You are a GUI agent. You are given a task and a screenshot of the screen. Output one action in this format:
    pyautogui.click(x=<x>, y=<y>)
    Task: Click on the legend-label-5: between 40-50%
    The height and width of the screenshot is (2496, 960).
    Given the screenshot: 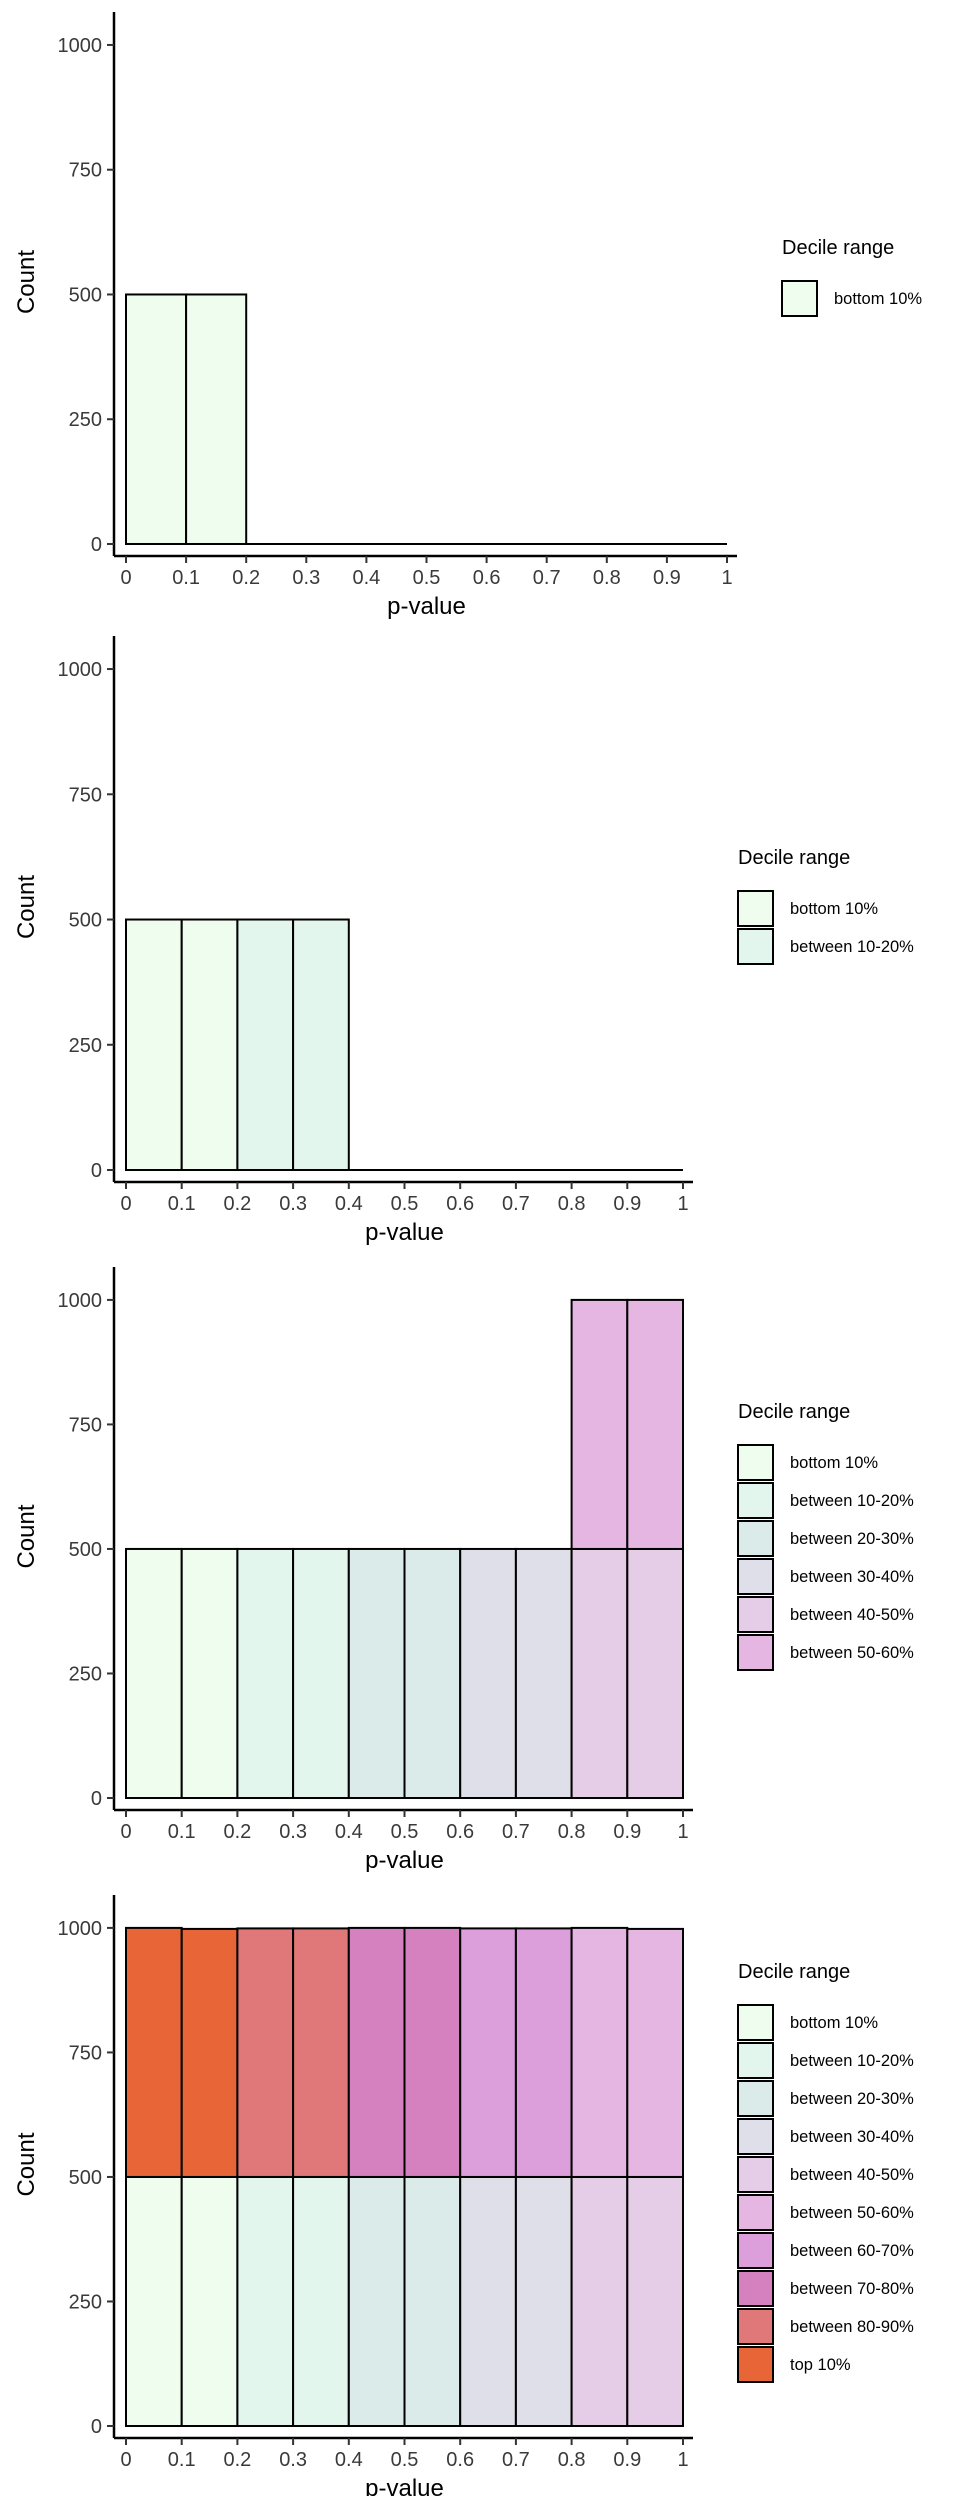 What is the action you would take?
    pyautogui.click(x=852, y=2175)
    